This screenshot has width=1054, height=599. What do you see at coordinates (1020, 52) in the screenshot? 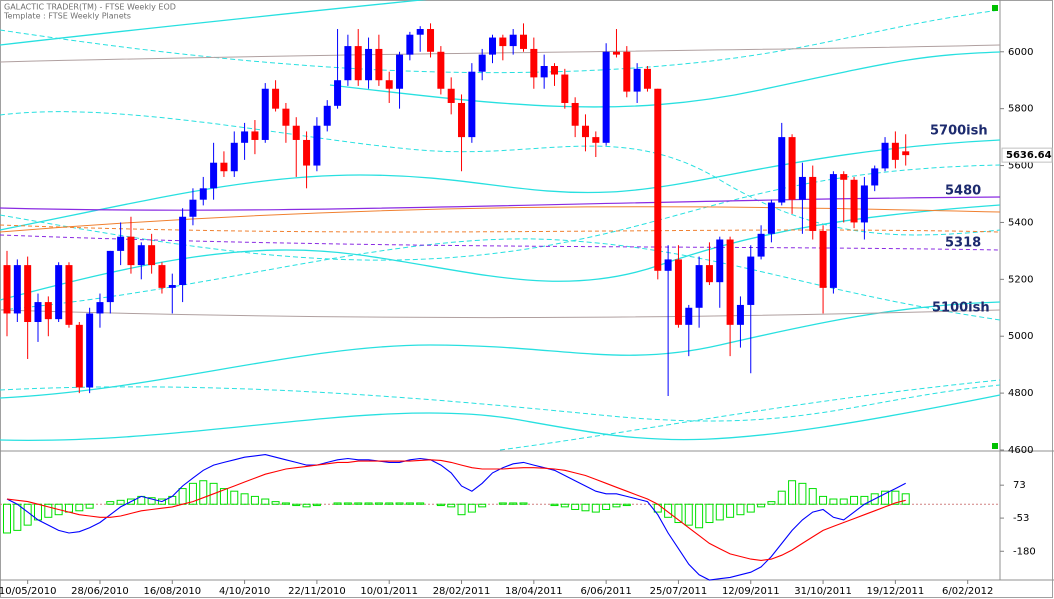
I see `y-tick-label: 6000` at bounding box center [1020, 52].